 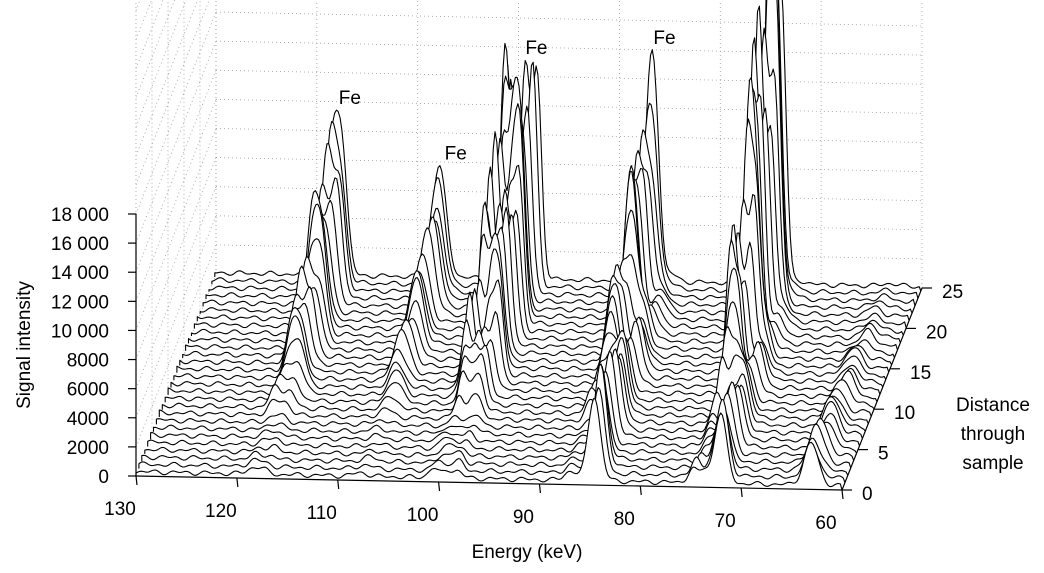 What do you see at coordinates (993, 434) in the screenshot?
I see `depth-axis-title-line2: through` at bounding box center [993, 434].